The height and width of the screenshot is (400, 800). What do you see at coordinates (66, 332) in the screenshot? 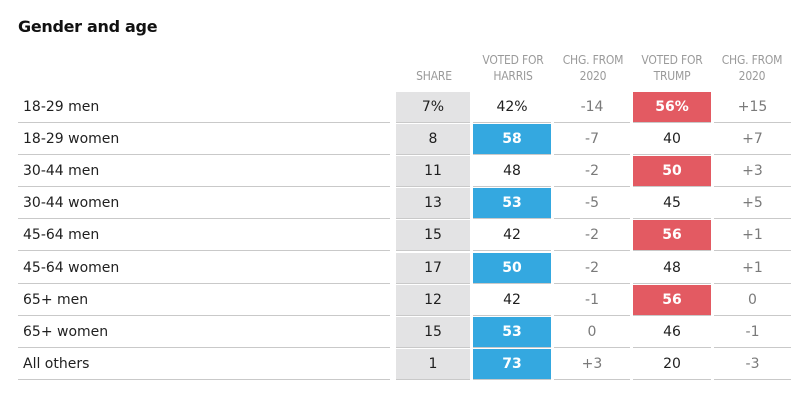
I see `row-label: 65+ women` at bounding box center [66, 332].